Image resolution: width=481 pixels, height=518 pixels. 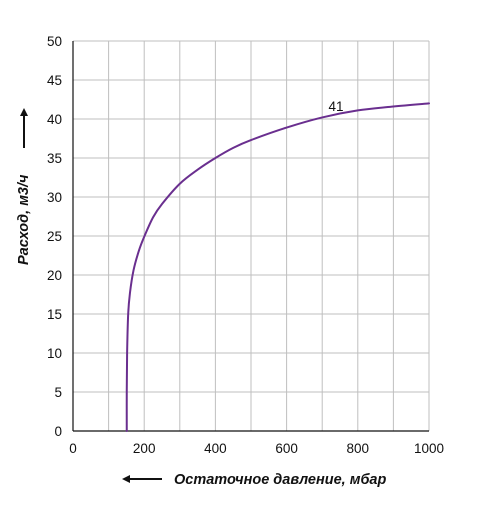 I want to click on x-tick-label: 600, so click(x=286, y=448).